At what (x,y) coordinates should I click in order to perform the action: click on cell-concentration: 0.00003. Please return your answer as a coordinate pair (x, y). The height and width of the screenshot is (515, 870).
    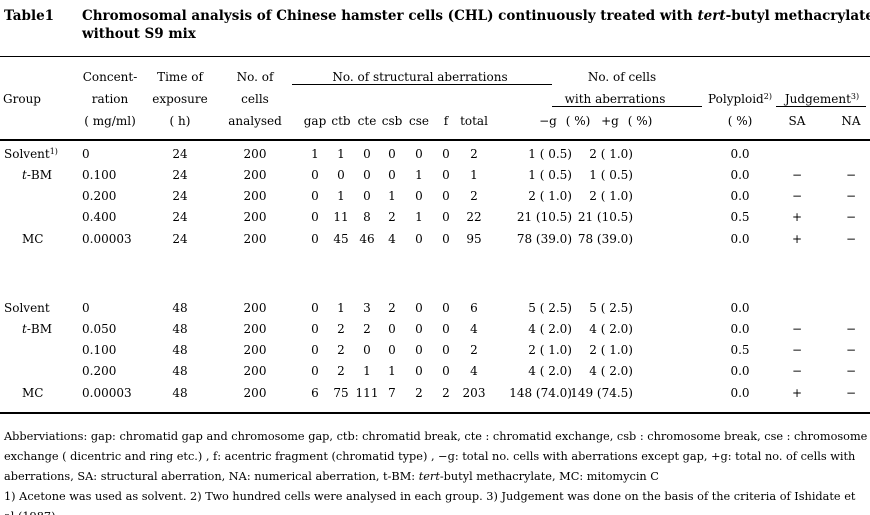
    Looking at the image, I should click on (107, 393).